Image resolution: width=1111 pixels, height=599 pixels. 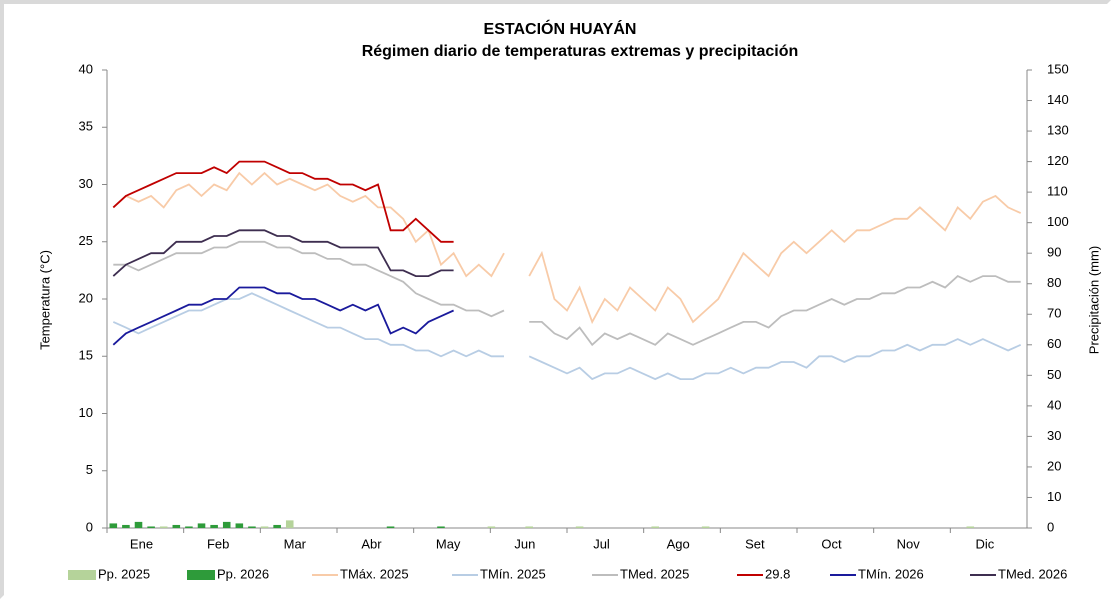 I want to click on x-tick-label: Dic, so click(x=984, y=543).